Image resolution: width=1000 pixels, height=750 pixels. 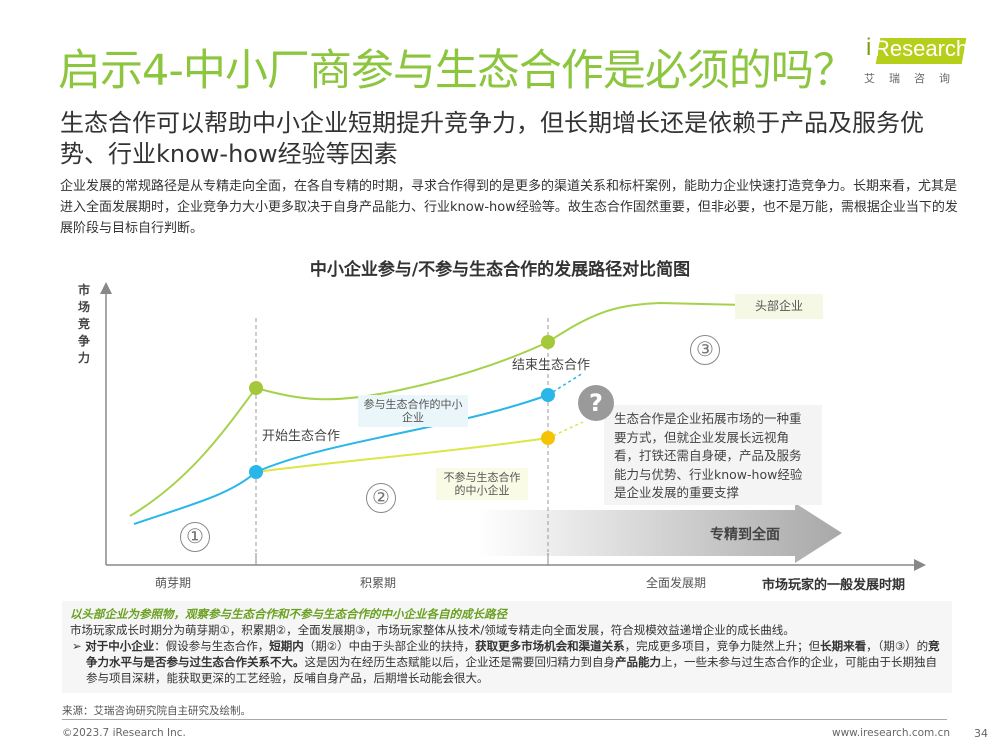 I want to click on arrow-specialize-to-full, so click(x=660, y=533).